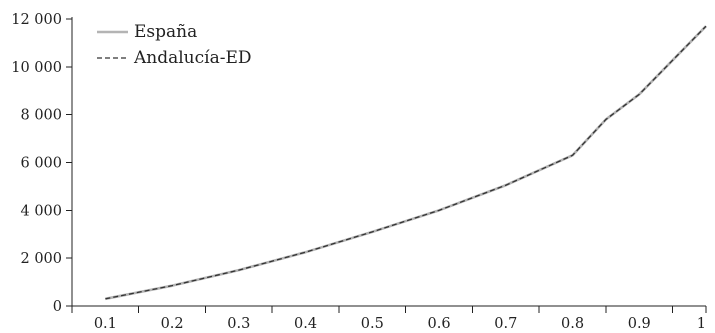  What do you see at coordinates (389, 319) in the screenshot?
I see `x-axis-ticks: 0.1 0.2 0.3 0.4 0.5 0.6 0.7 0.8 0.9 1` at bounding box center [389, 319].